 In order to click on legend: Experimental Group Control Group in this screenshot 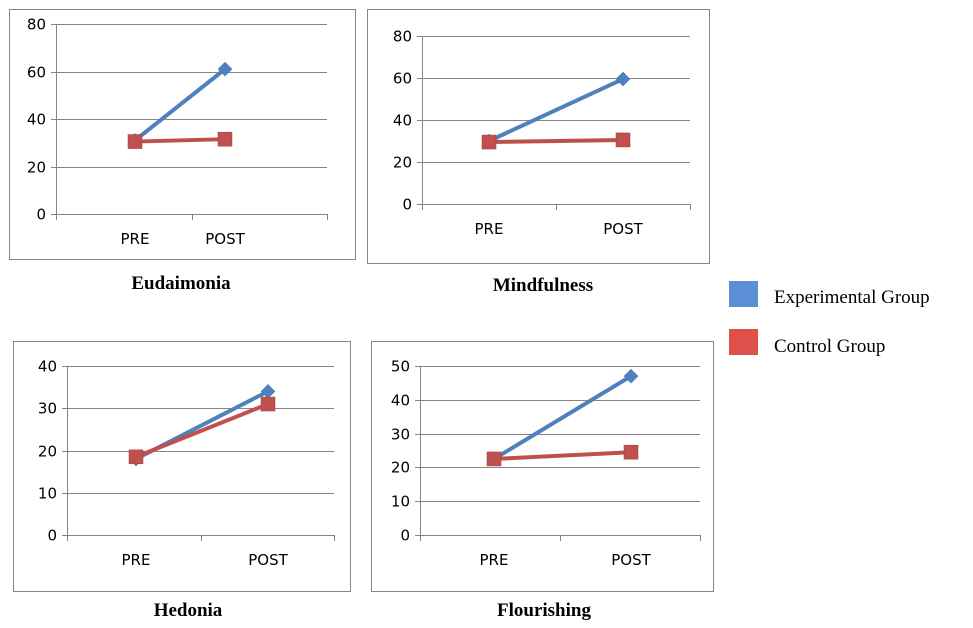, I will do `click(829, 319)`.